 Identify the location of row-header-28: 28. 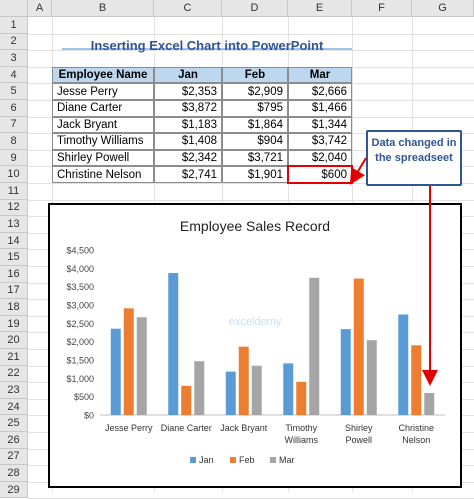
(14, 473).